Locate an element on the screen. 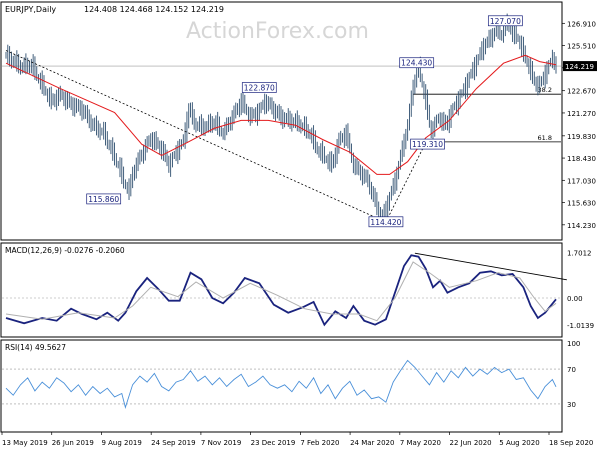  date-axis-label: 9 Aug 2019 is located at coordinates (121, 443).